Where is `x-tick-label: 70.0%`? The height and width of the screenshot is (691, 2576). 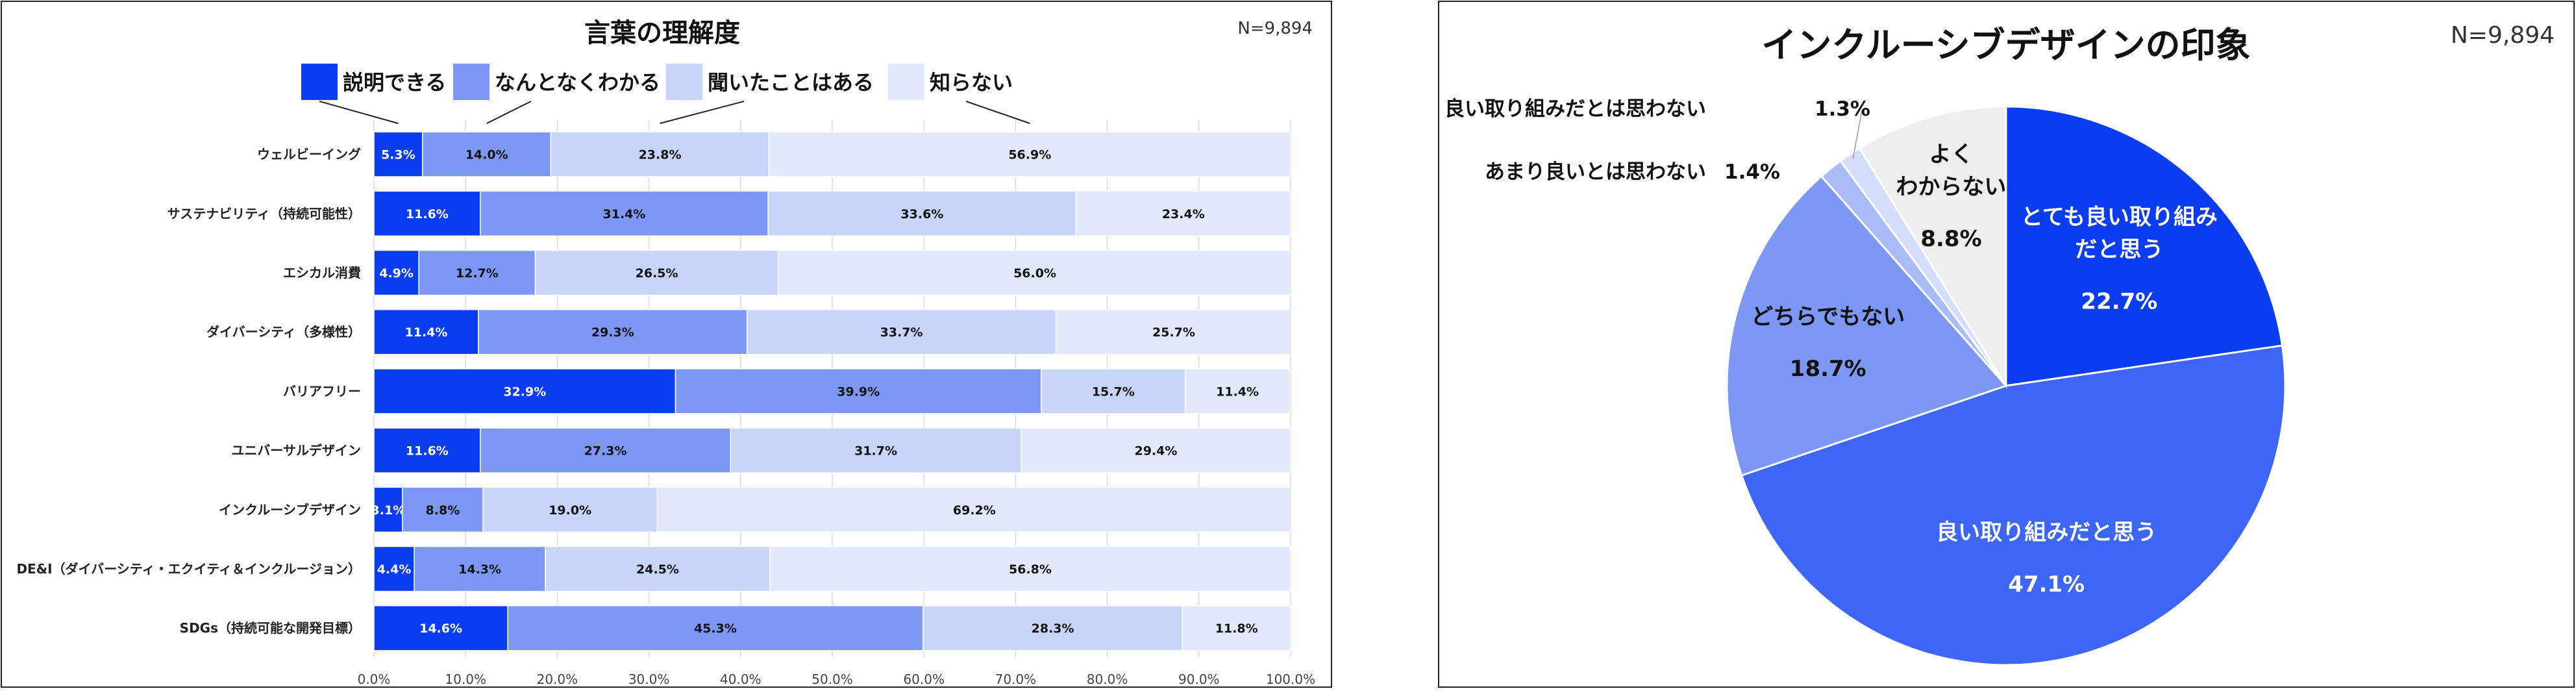
x-tick-label: 70.0% is located at coordinates (1016, 680).